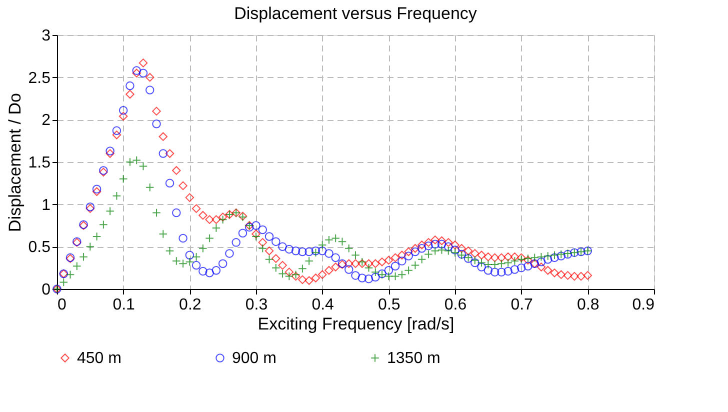  Describe the element at coordinates (62, 305) in the screenshot. I see `x-tick-label: 0` at that location.